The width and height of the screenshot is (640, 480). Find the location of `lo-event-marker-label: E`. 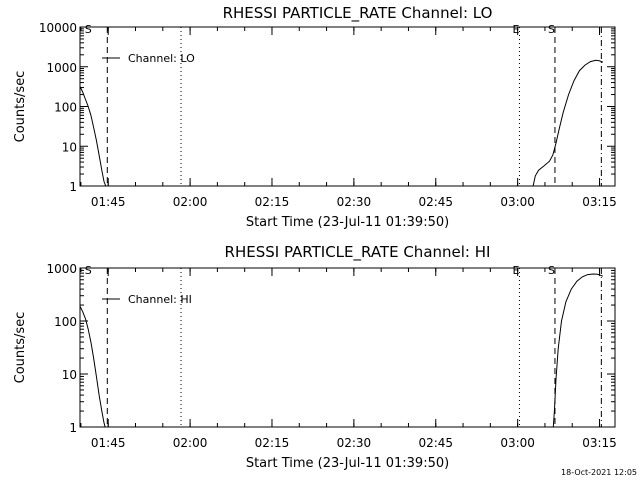

lo-event-marker-label: E is located at coordinates (516, 29).